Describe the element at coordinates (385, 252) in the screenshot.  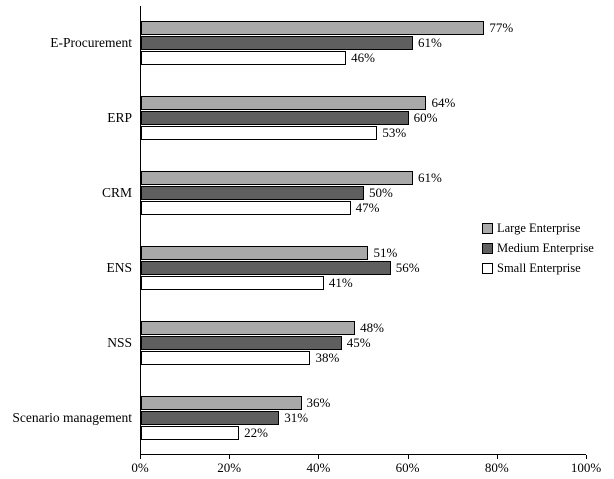
I see `bar-value-label: 51%` at that location.